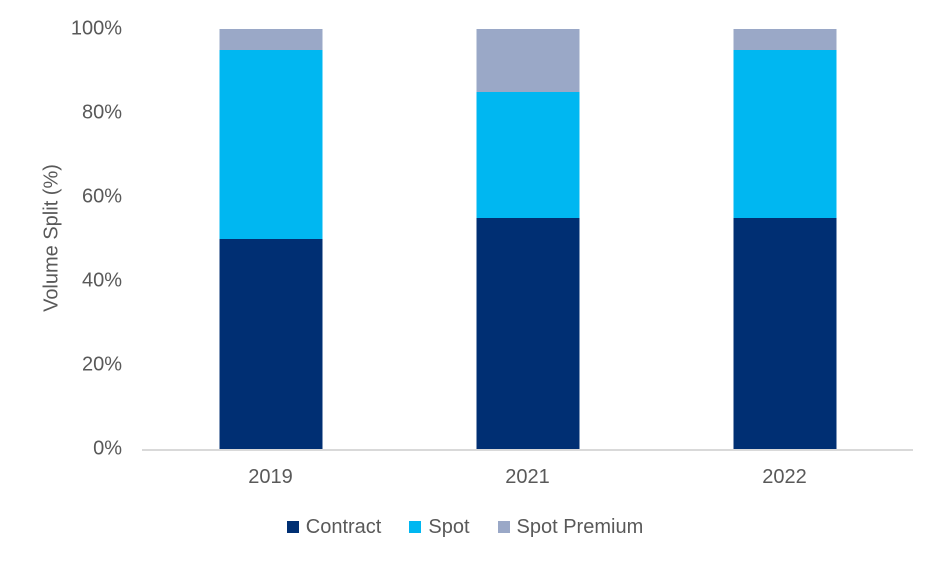 This screenshot has width=930, height=564. I want to click on y-tick-label-100-: 100%, so click(96, 28).